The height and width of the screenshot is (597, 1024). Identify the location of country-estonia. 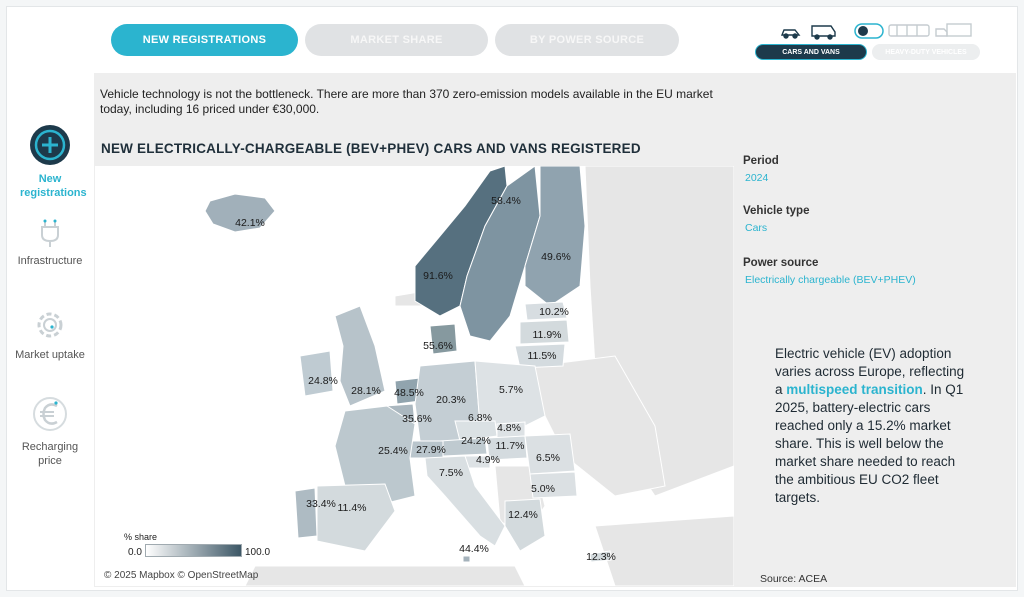
(546, 311).